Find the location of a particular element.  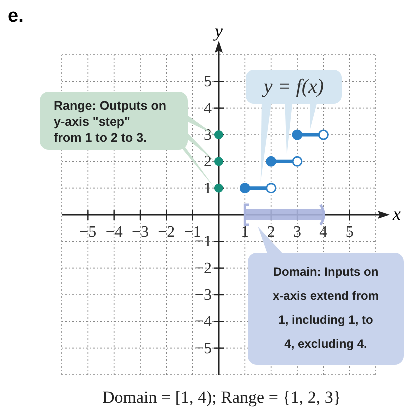

x-tick-label: −2 is located at coordinates (167, 232).